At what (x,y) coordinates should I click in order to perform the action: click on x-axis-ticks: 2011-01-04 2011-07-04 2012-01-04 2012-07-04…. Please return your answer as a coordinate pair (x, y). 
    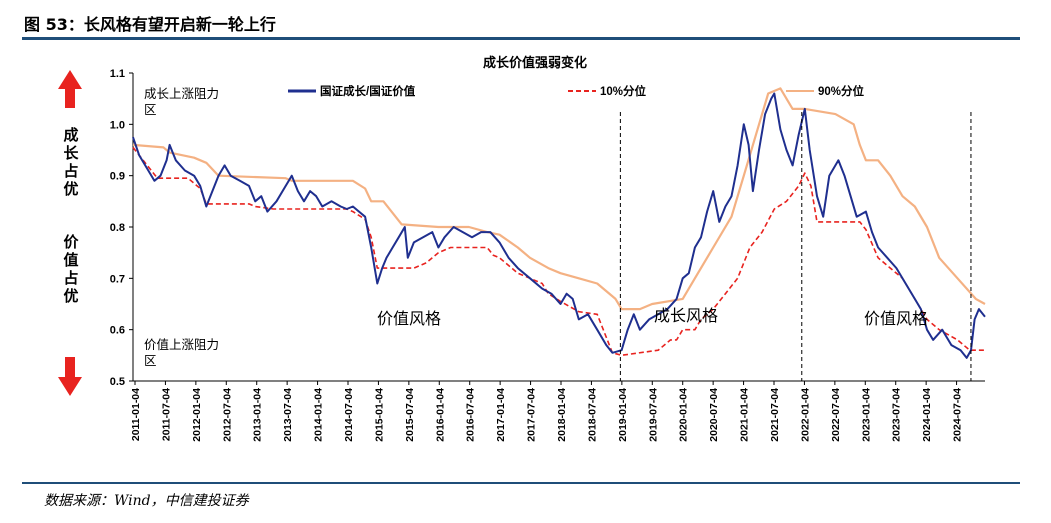
    Looking at the image, I should click on (547, 411).